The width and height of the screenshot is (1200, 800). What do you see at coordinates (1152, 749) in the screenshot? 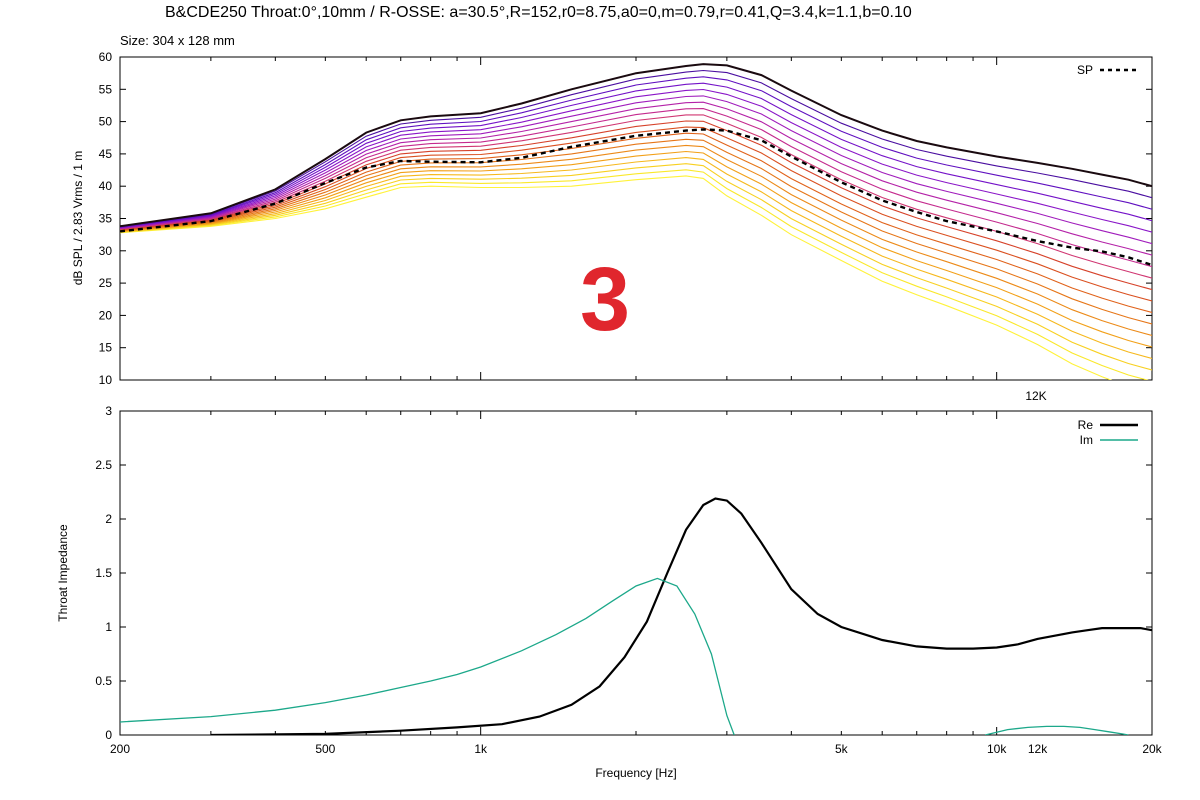
I see `impedance-x-tick-label: 20k` at bounding box center [1152, 749].